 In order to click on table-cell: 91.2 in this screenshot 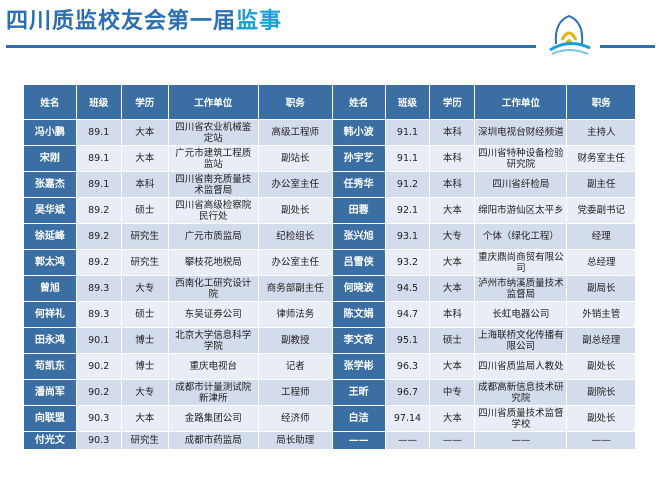, I will do `click(407, 184)`.